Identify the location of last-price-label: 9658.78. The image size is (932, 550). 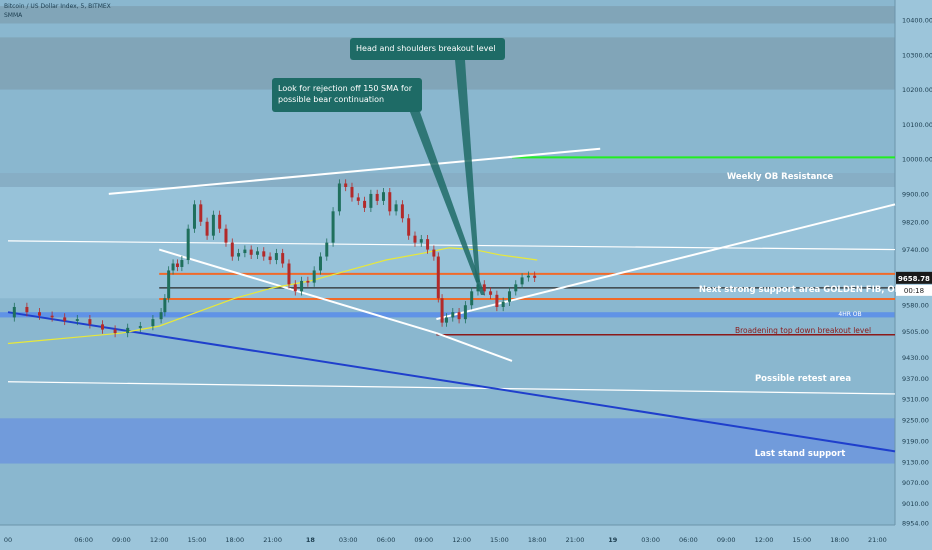
(914, 279).